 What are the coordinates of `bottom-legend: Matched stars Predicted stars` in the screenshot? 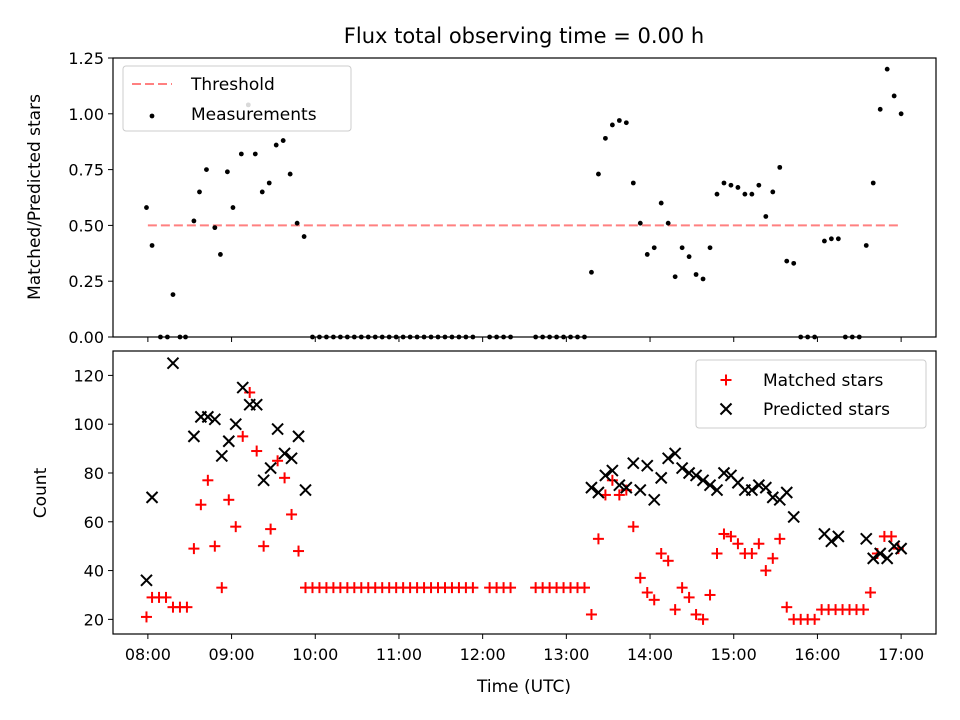 It's located at (811, 394).